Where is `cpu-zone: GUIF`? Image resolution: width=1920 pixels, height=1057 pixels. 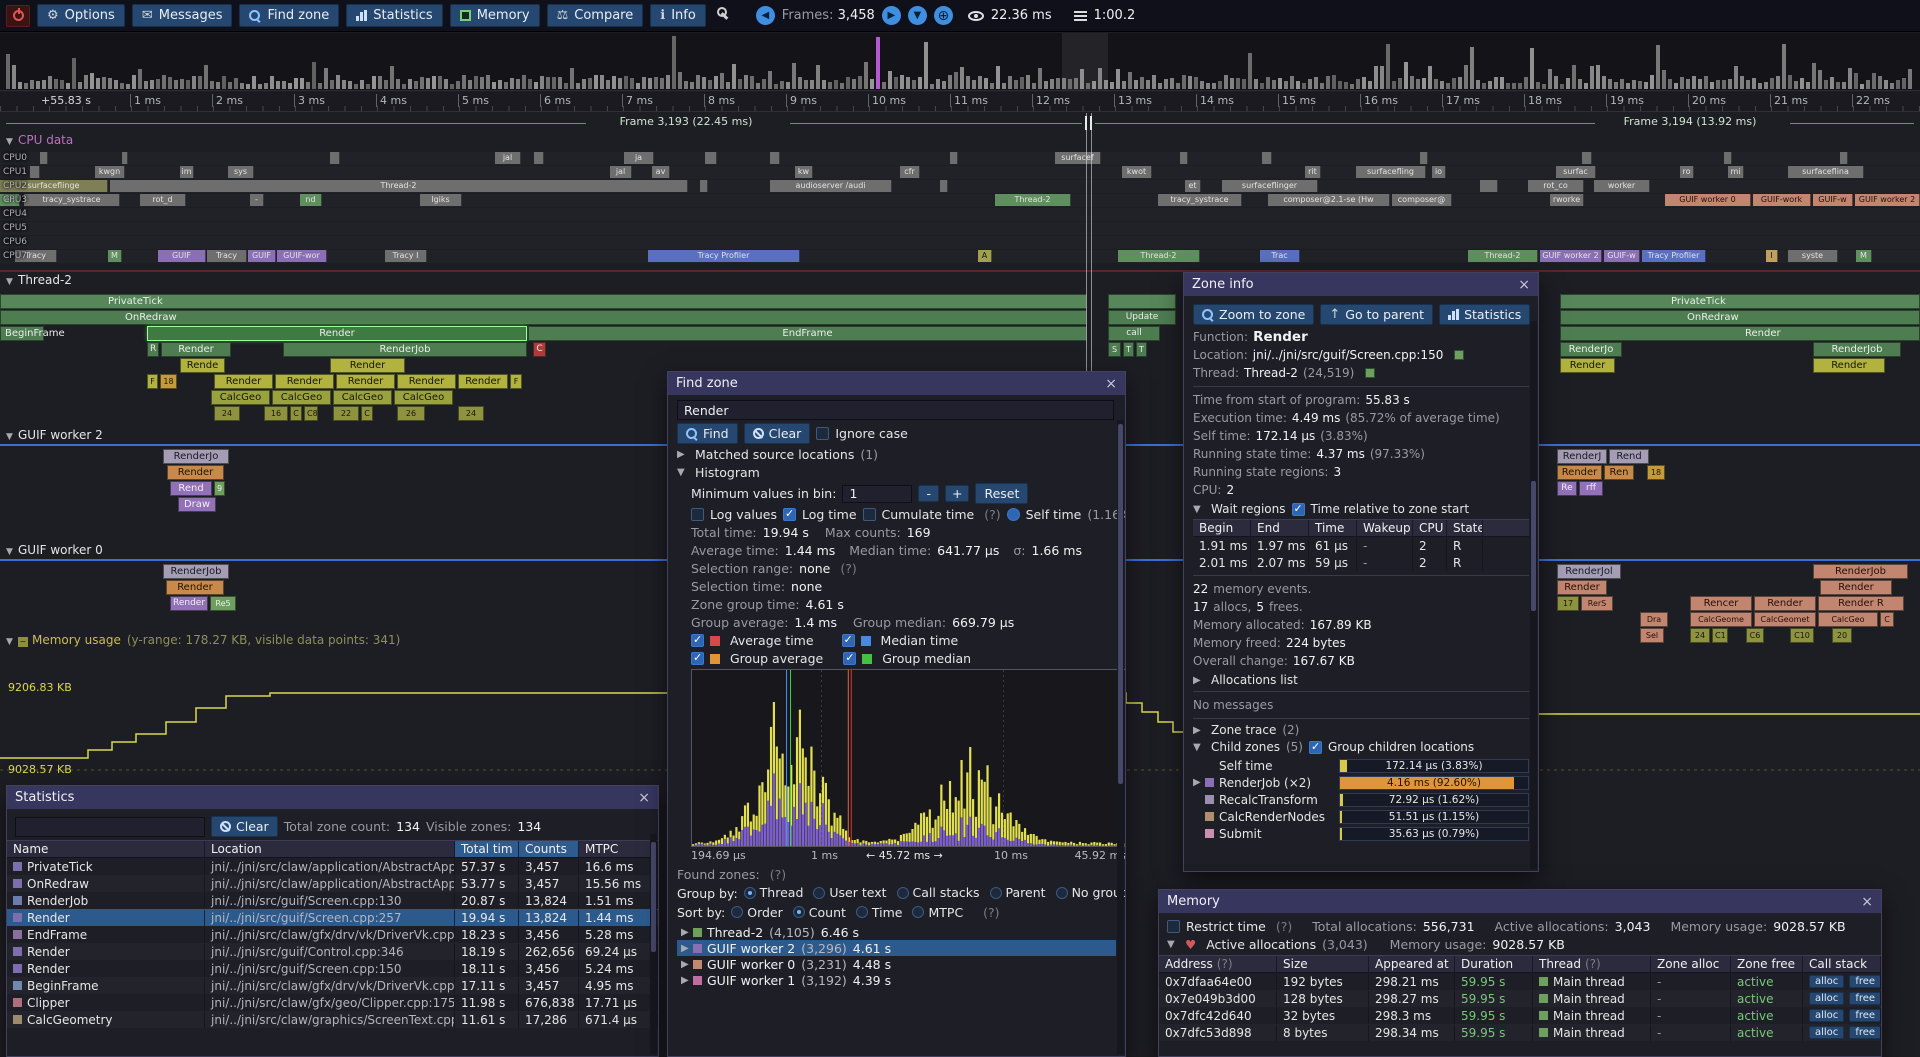 cpu-zone: GUIF is located at coordinates (262, 256).